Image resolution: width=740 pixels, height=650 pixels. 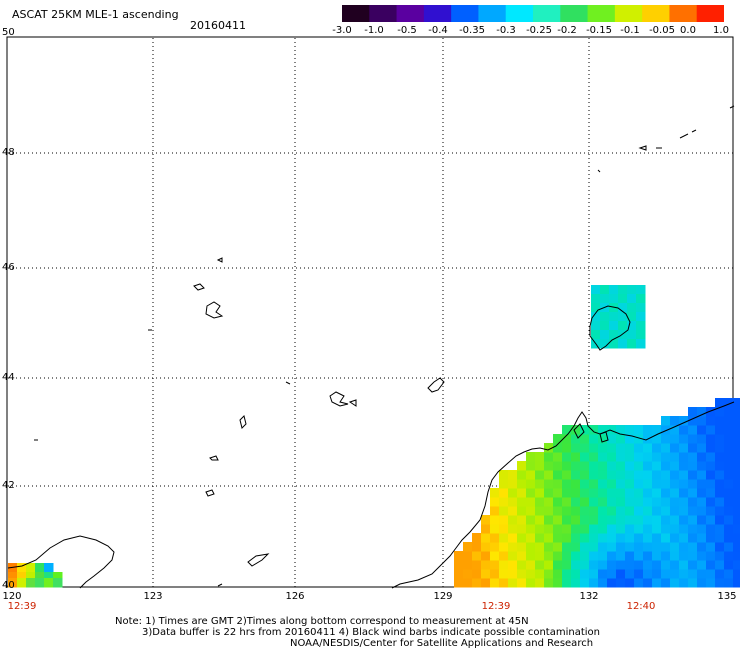 I want to click on lon-label: 135, so click(x=727, y=596).